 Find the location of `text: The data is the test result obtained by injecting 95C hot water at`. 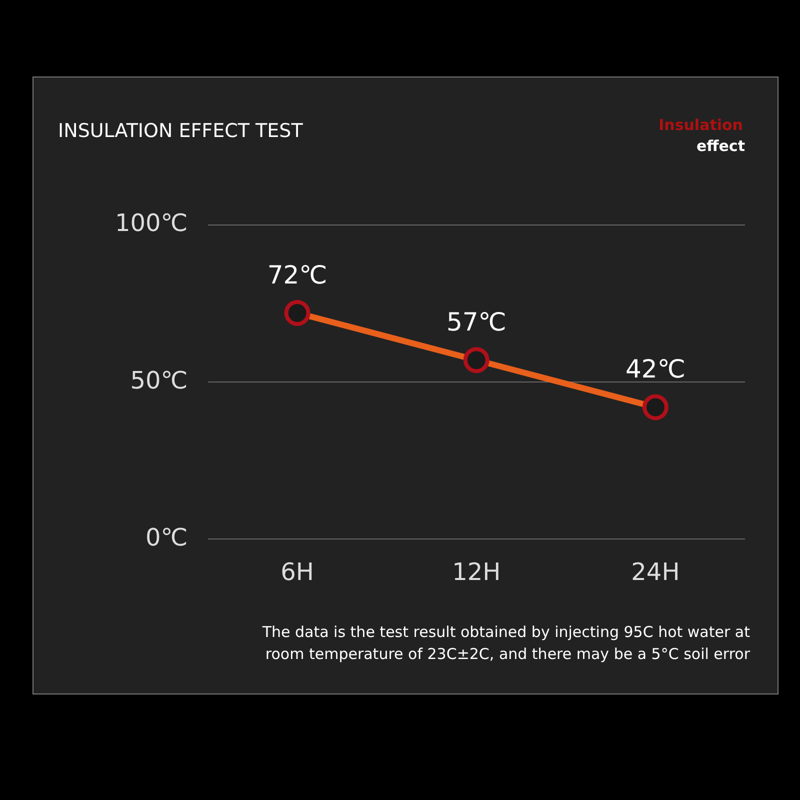

text: The data is the test result obtained by injecting 95C hot water at is located at coordinates (505, 631).